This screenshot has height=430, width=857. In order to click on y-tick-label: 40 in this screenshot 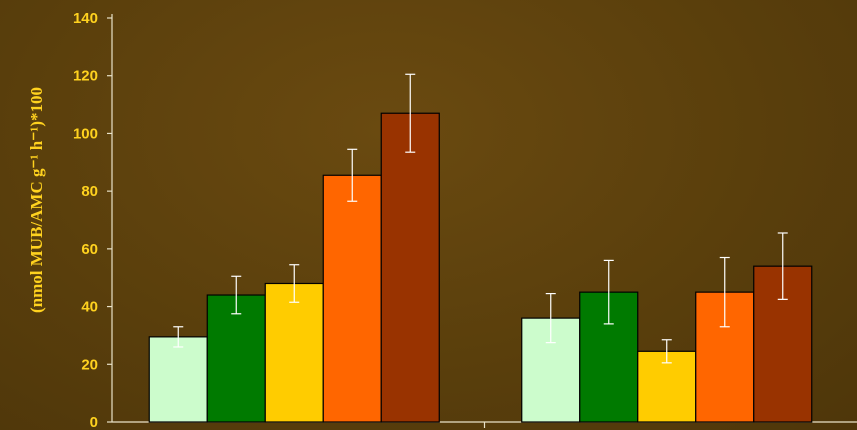, I will do `click(89, 307)`.